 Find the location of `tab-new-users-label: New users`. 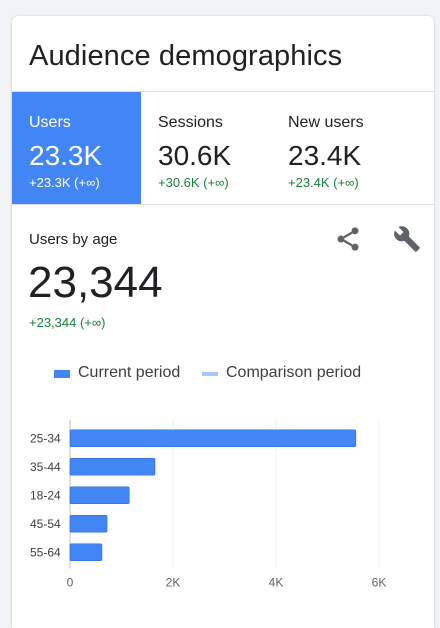

tab-new-users-label: New users is located at coordinates (326, 122).